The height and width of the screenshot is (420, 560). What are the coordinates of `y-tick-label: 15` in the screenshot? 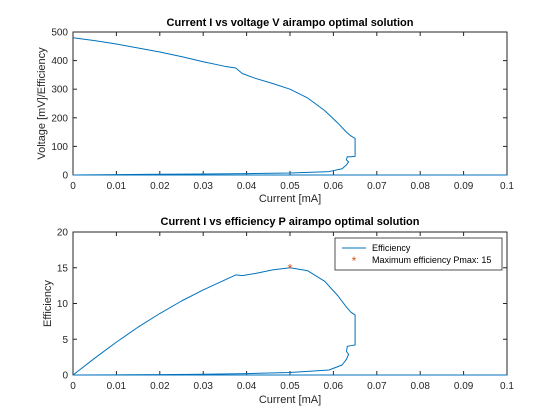 It's located at (63, 268).